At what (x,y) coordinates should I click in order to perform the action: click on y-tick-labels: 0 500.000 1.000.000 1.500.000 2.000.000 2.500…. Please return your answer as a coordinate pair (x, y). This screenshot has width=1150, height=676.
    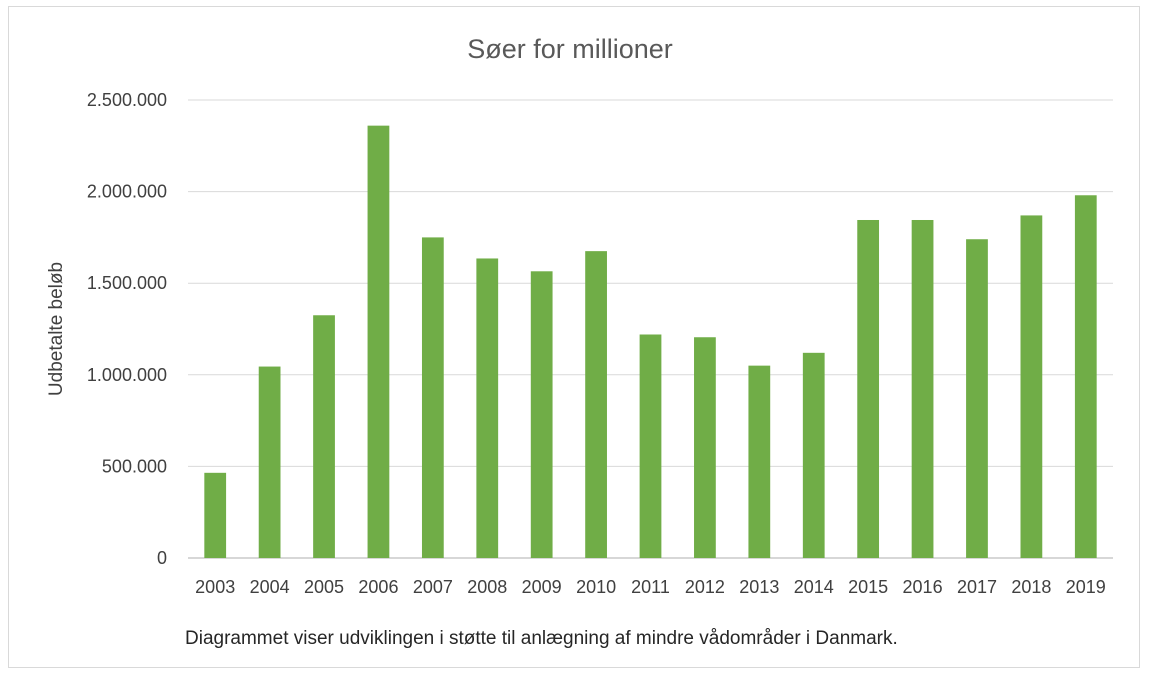
    Looking at the image, I should click on (127, 329).